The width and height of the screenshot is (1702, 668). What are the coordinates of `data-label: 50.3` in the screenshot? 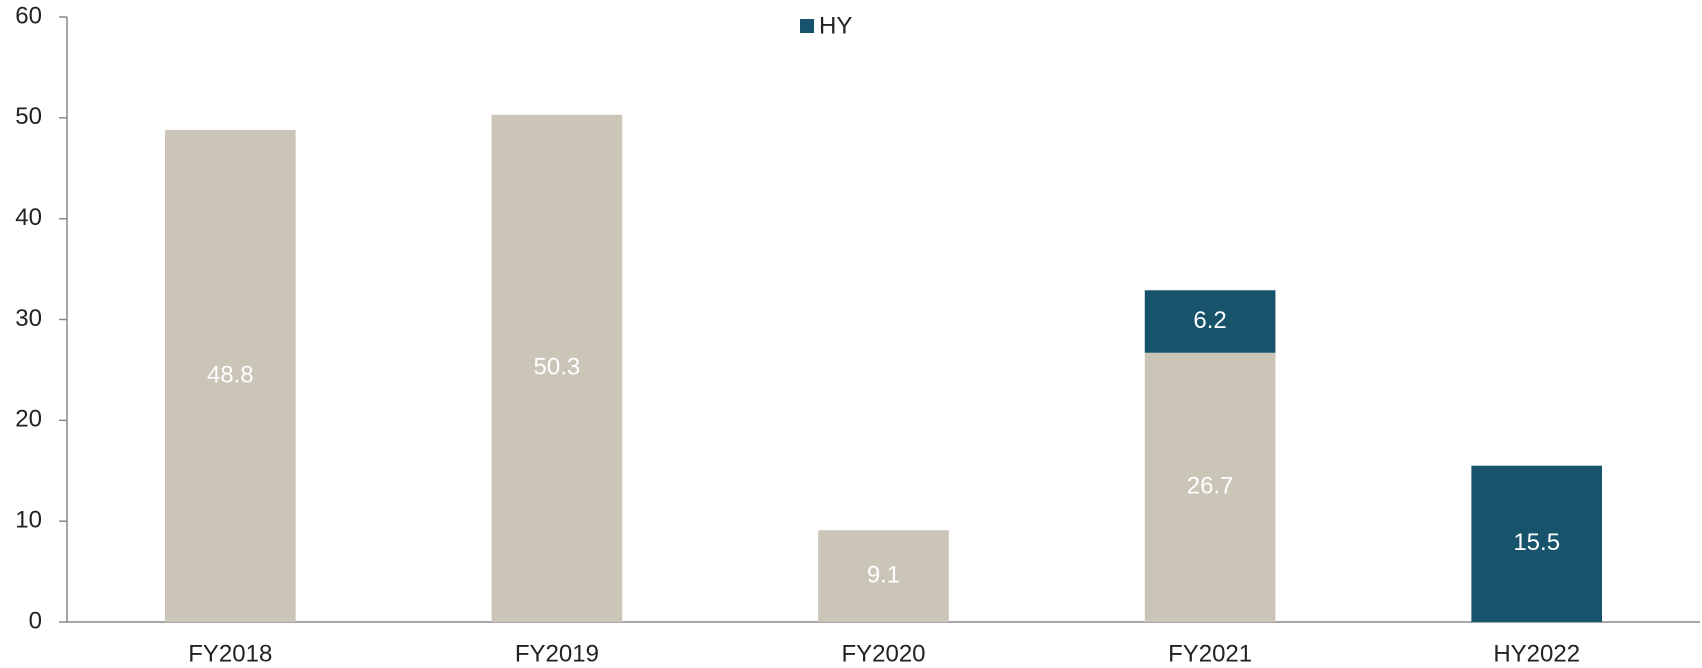 It's located at (557, 367).